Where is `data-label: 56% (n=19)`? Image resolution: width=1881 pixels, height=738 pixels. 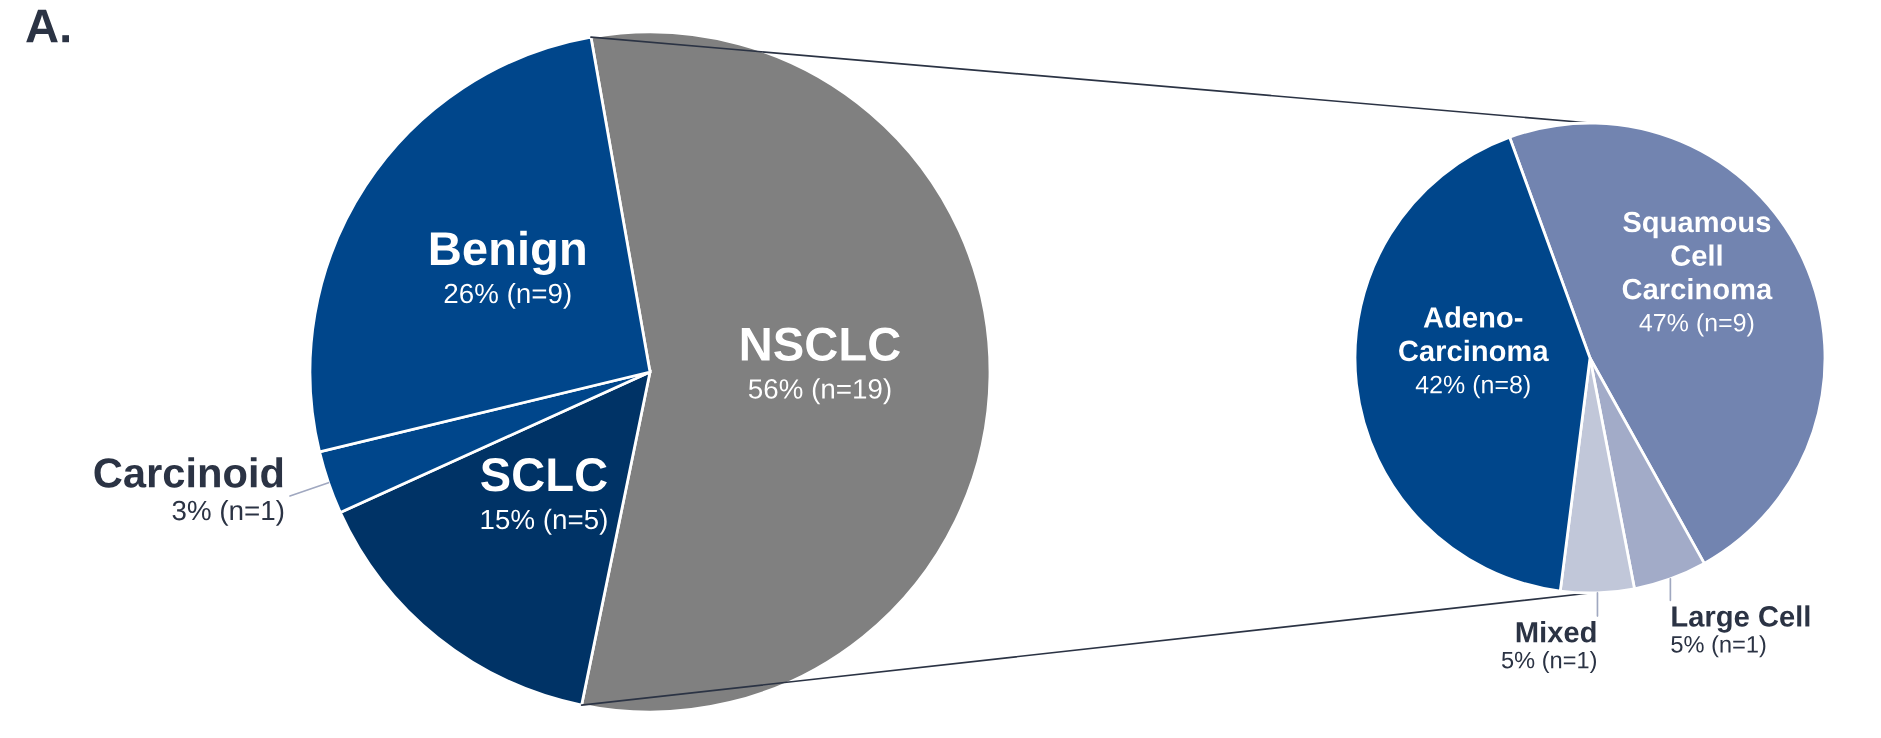 data-label: 56% (n=19) is located at coordinates (819, 391).